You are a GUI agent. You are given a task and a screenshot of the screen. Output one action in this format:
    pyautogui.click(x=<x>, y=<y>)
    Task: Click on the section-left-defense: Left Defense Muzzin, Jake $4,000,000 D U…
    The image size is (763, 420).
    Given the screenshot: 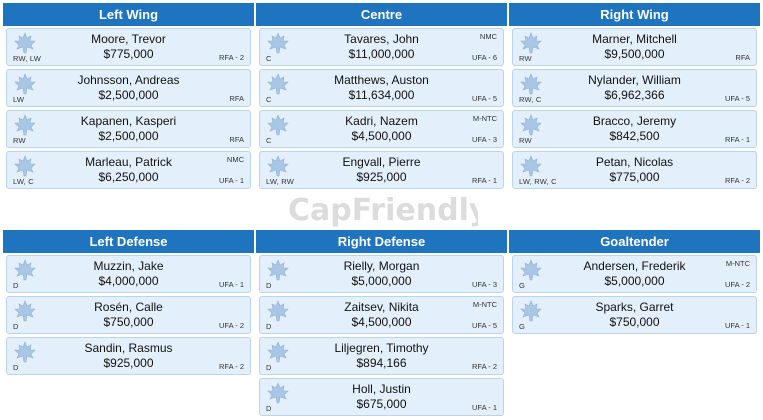 What is the action you would take?
    pyautogui.click(x=128, y=304)
    